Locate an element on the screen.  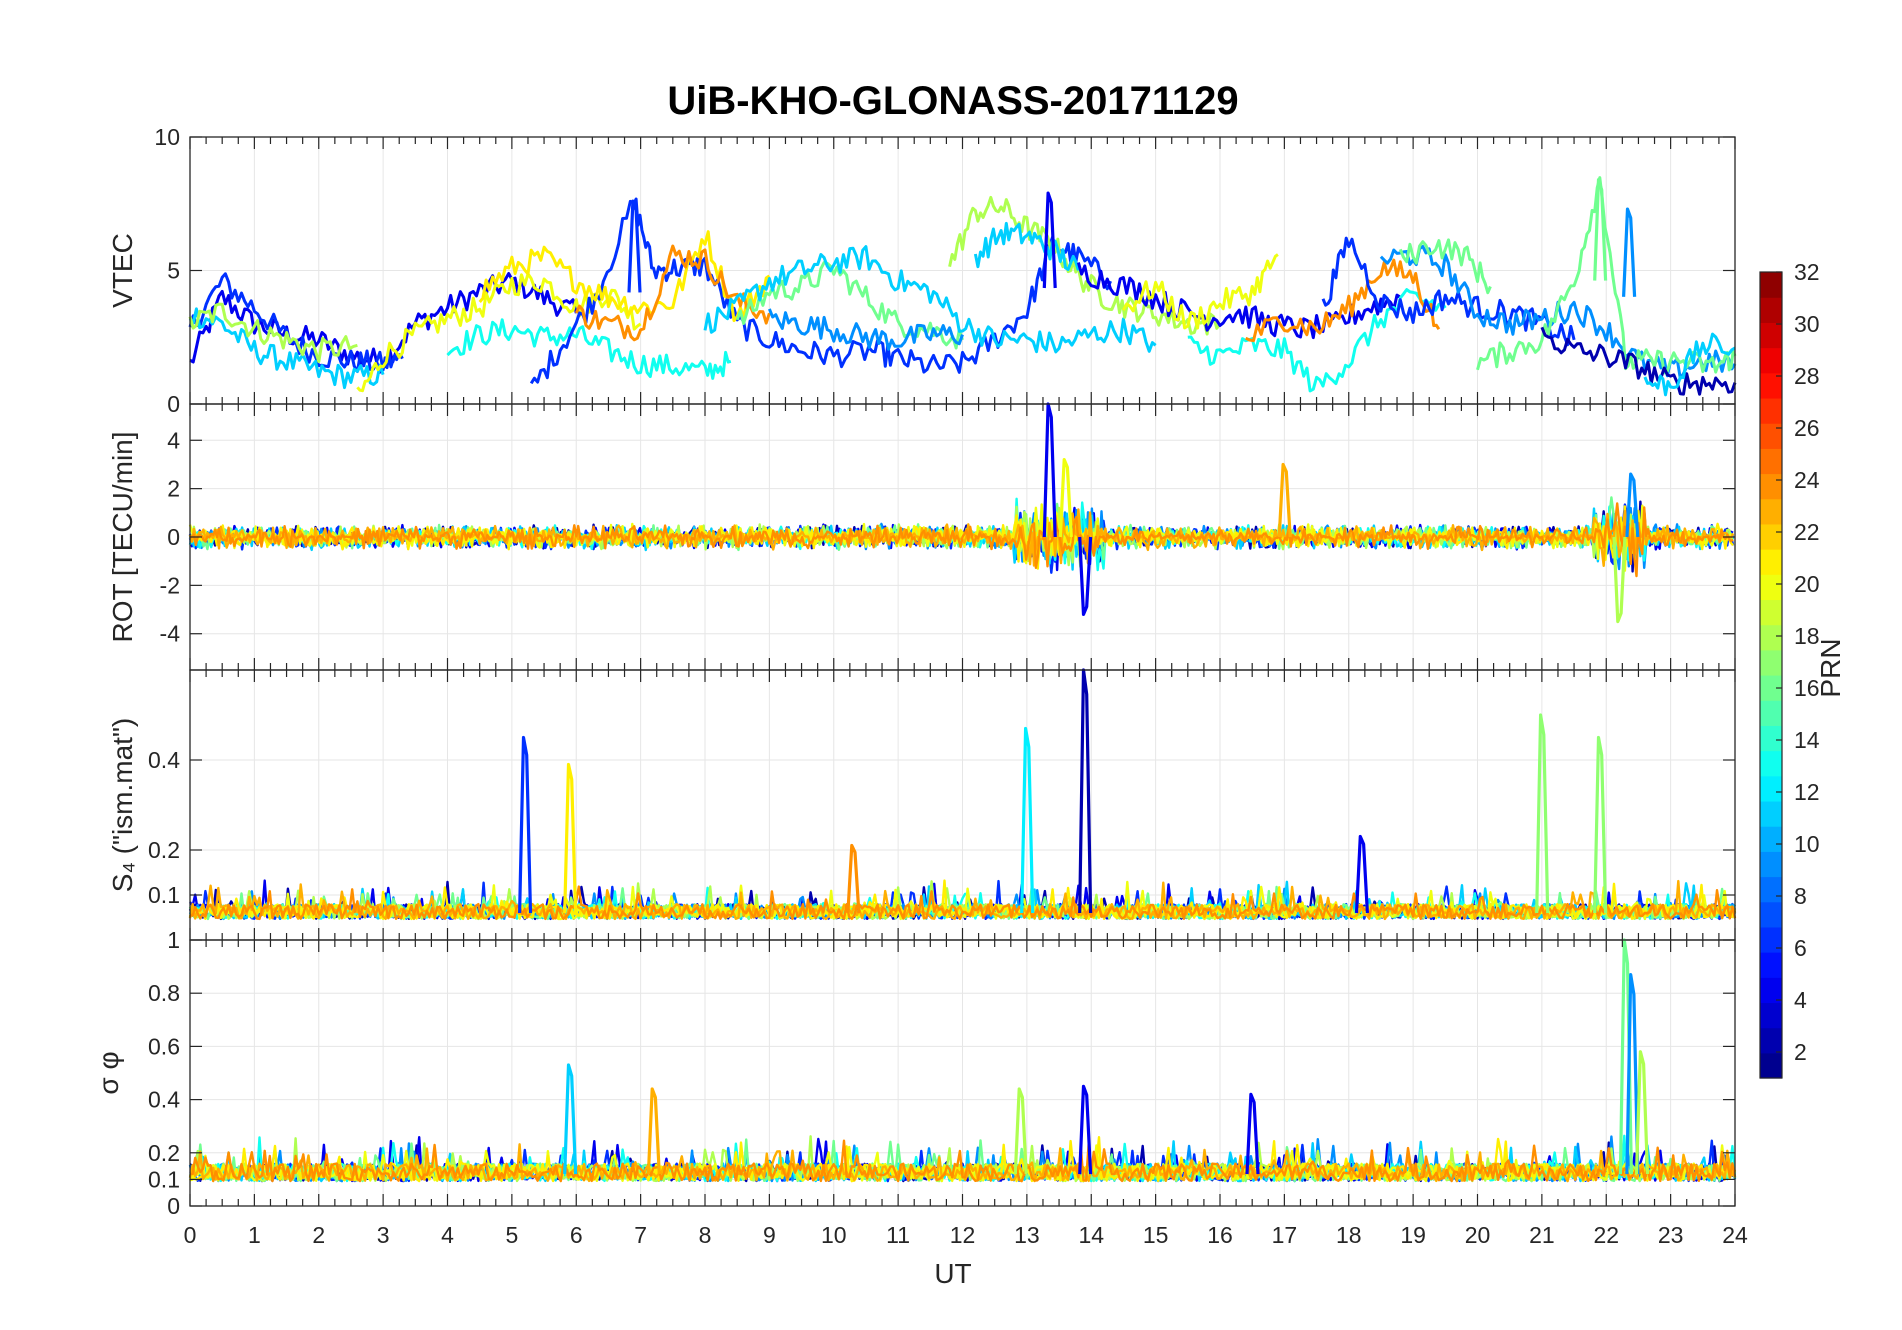
colorbar-frame is located at coordinates (1771, 675).